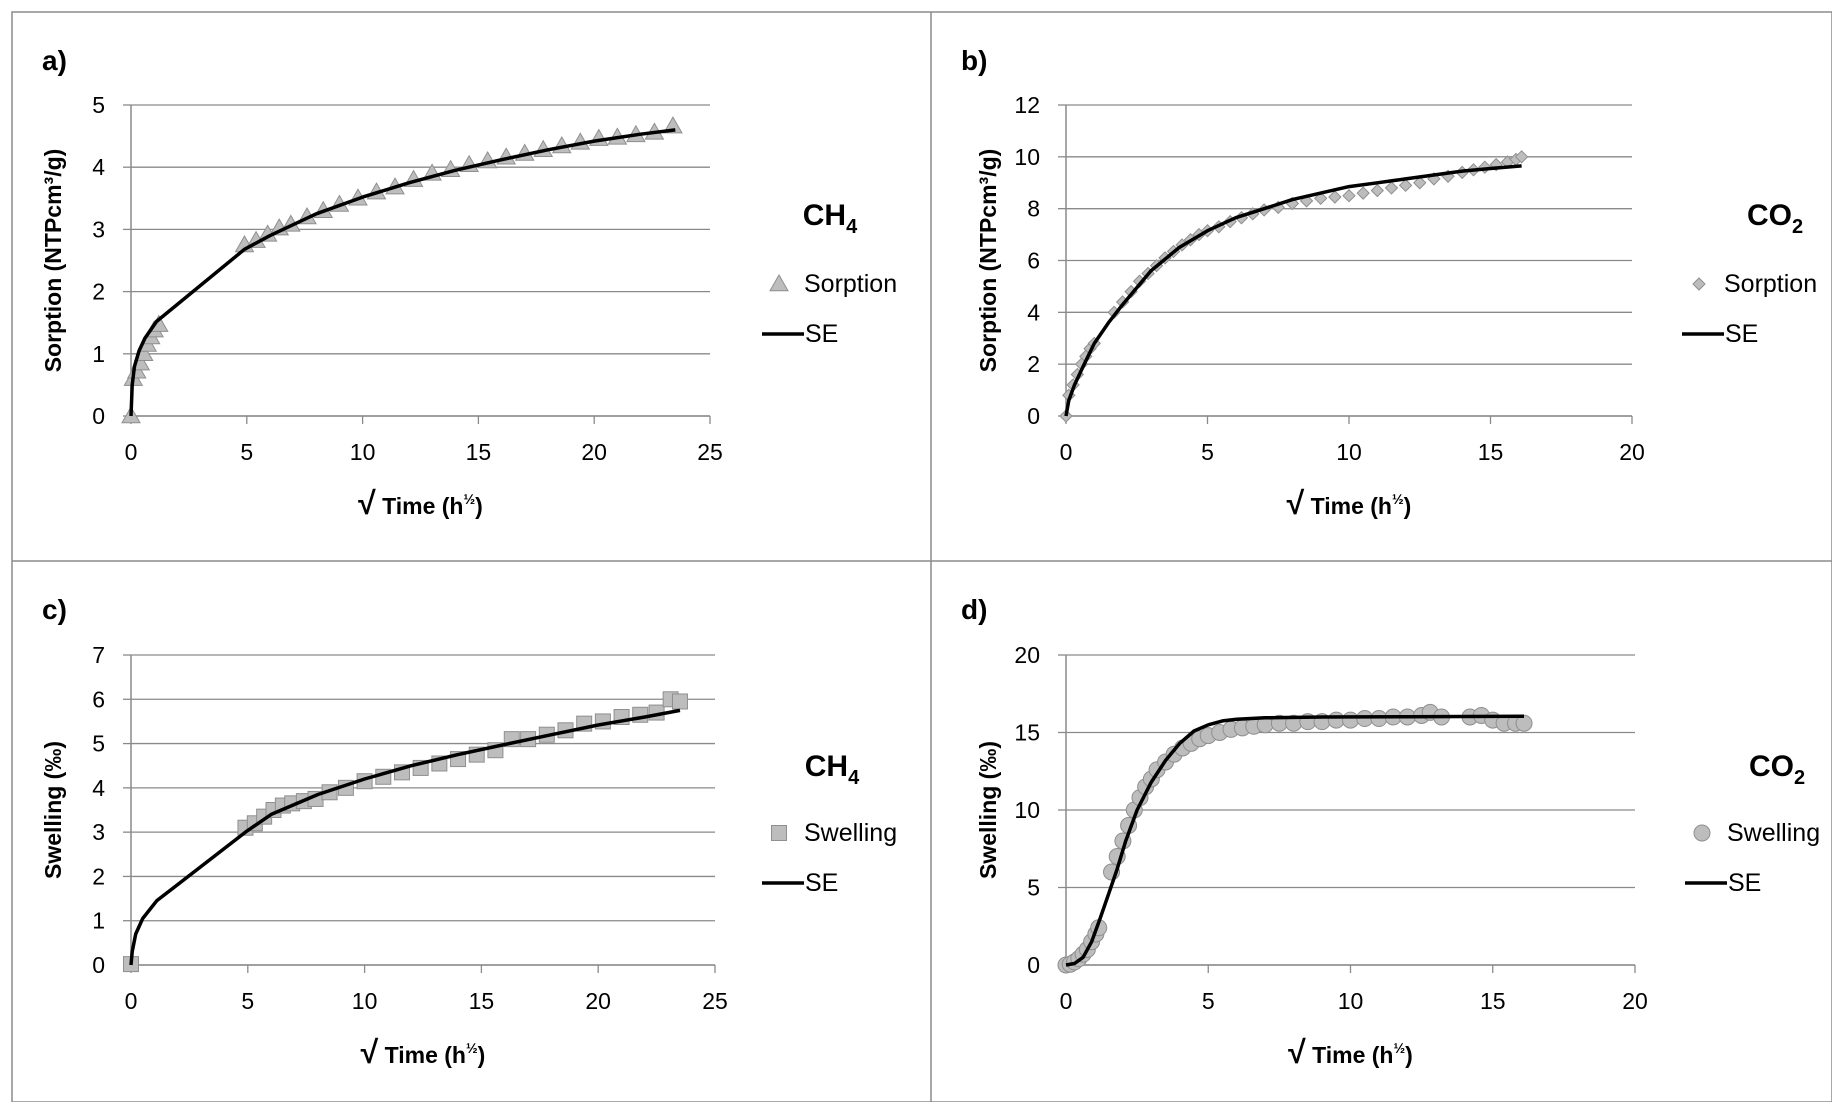 This screenshot has width=1832, height=1107. Describe the element at coordinates (1027, 105) in the screenshot. I see `y-tick-label: 12` at that location.